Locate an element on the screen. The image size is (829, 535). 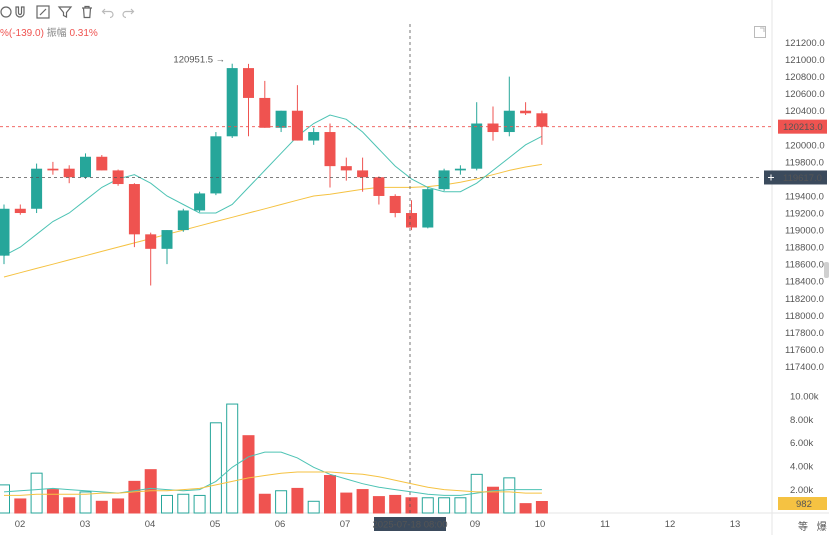
price-tick-label: 119200.0 is located at coordinates (804, 214).